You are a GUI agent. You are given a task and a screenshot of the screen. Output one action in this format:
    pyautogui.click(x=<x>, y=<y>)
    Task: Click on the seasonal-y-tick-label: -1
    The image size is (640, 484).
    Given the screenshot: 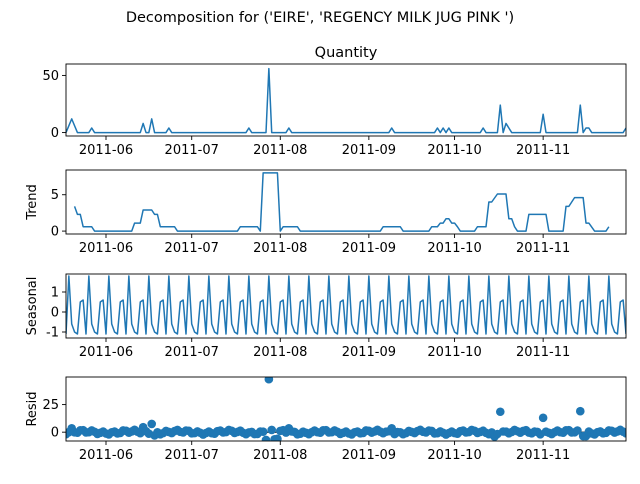 What is the action you would take?
    pyautogui.click(x=52, y=333)
    